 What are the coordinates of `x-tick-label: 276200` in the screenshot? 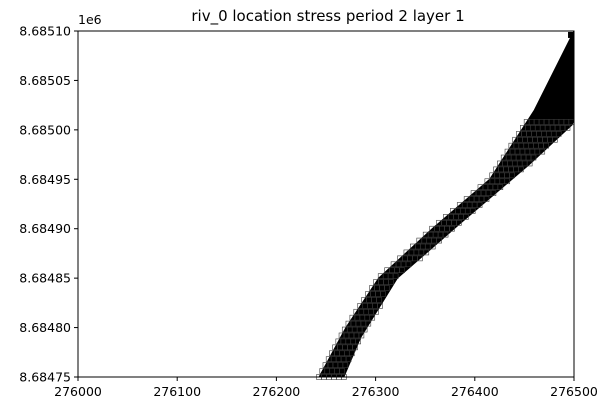 It's located at (277, 391).